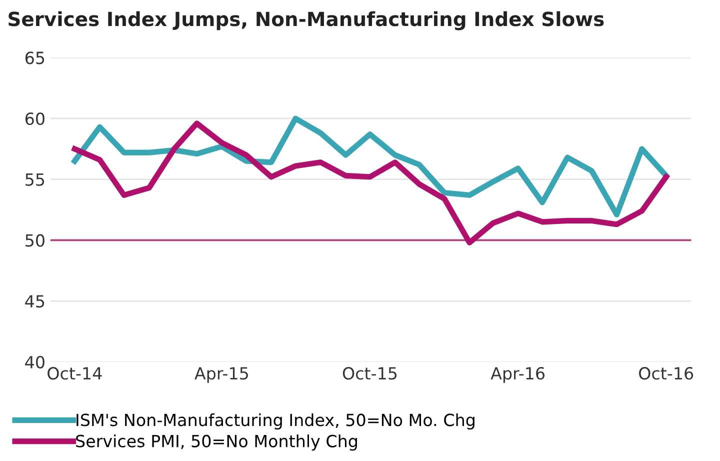  What do you see at coordinates (35, 240) in the screenshot?
I see `y-tick-label: 50` at bounding box center [35, 240].